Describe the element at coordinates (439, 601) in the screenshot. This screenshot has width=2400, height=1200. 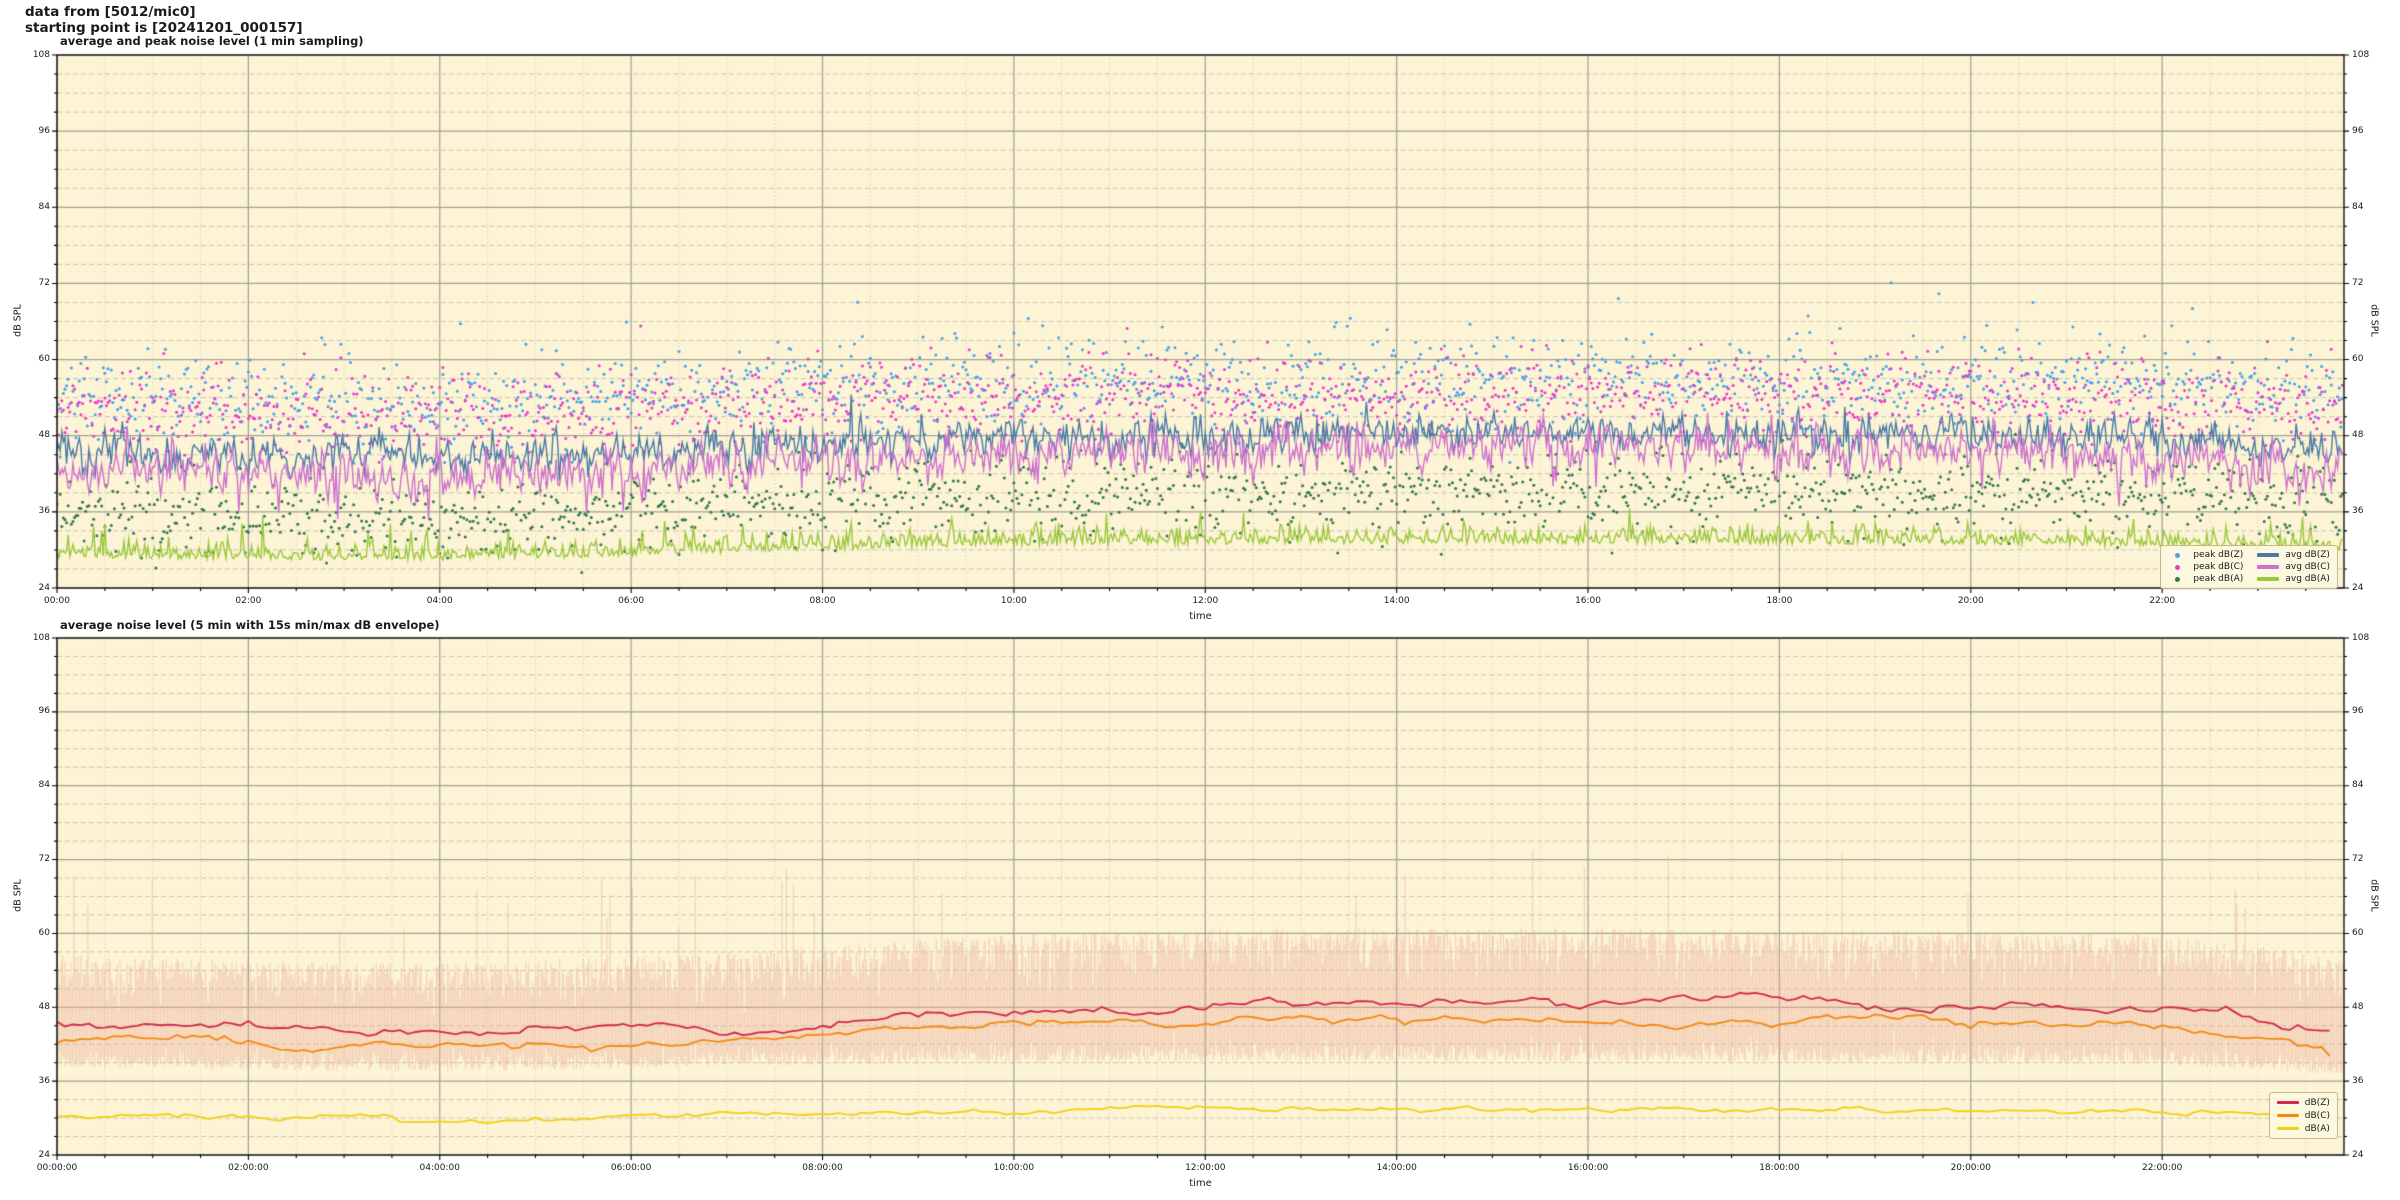
I see `x-tick-label: 04:00` at that location.